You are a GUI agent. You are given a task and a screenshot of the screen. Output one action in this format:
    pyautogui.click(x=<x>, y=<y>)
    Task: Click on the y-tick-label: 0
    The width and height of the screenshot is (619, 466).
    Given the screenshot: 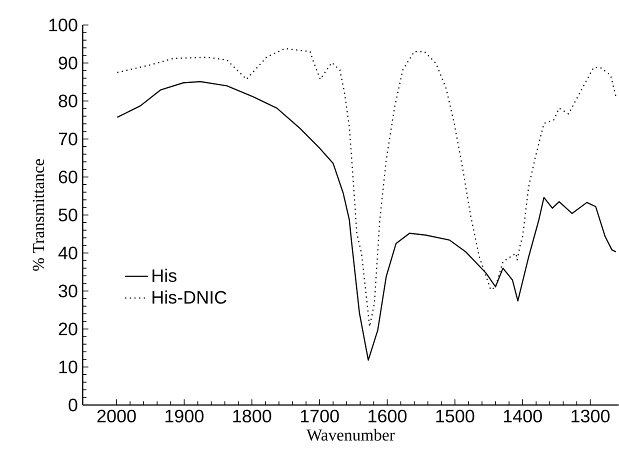 What is the action you would take?
    pyautogui.click(x=73, y=405)
    